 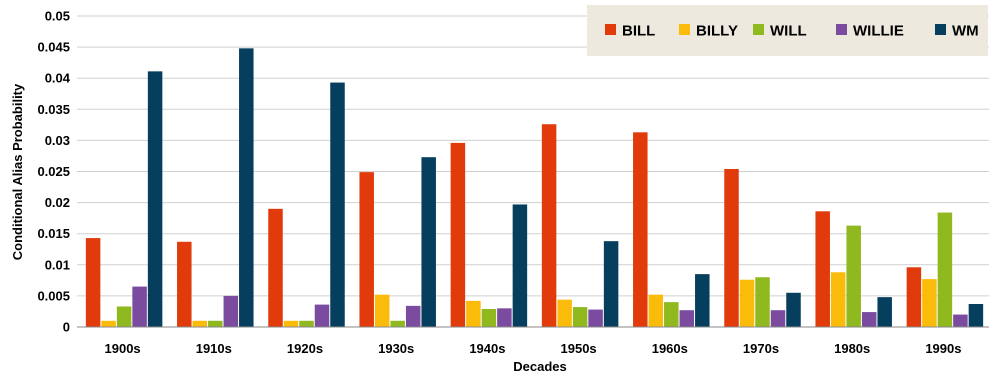 What do you see at coordinates (123, 348) in the screenshot?
I see `x-tick-label: 1900s` at bounding box center [123, 348].